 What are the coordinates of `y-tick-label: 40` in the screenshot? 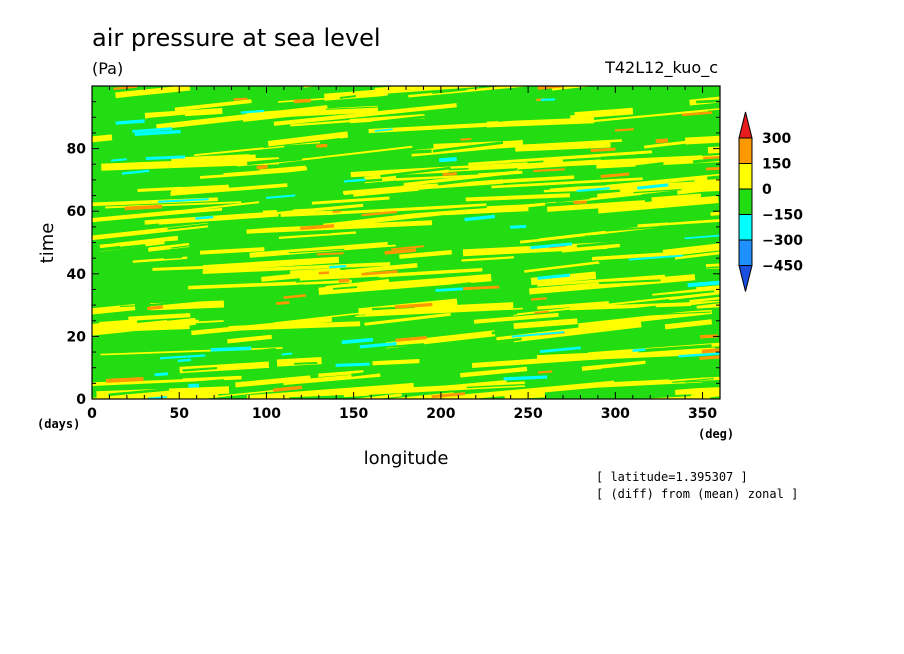 It's located at (77, 275).